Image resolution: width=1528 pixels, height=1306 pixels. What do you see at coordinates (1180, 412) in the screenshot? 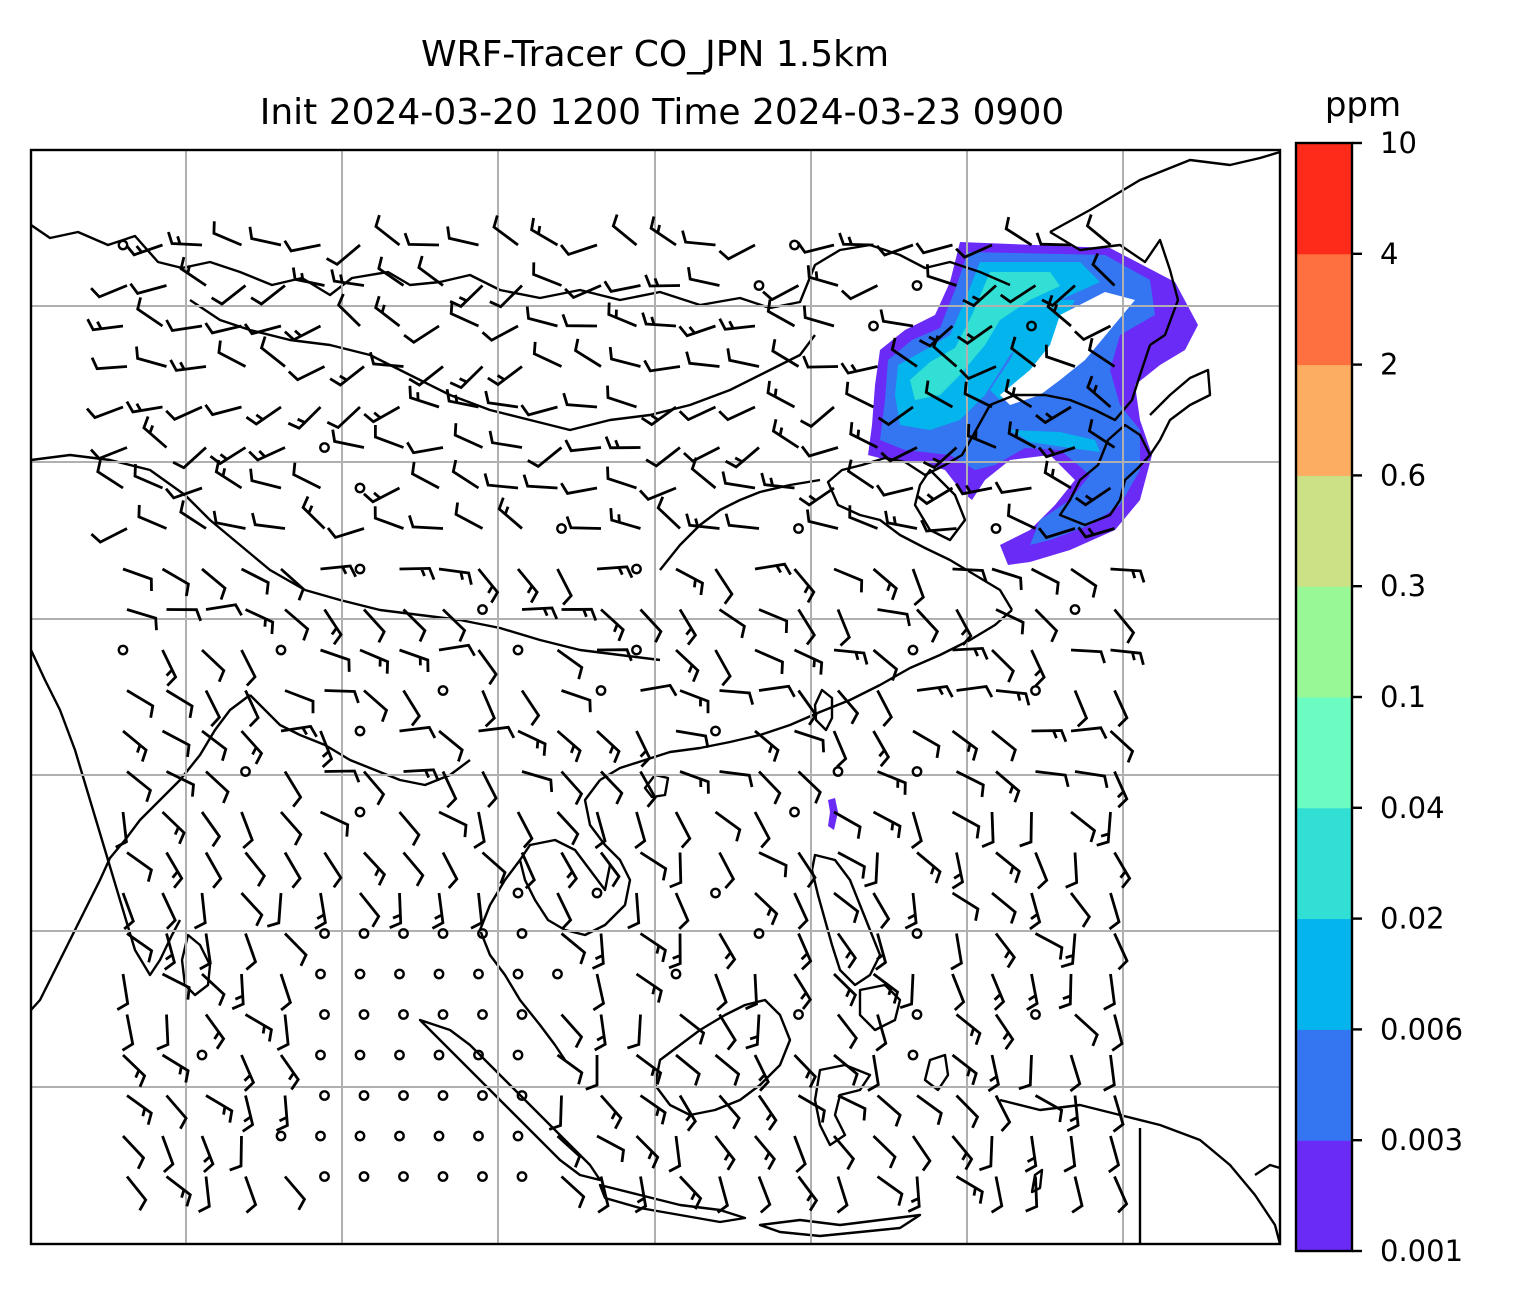
I see `coast-japan-honshu` at bounding box center [1180, 412].